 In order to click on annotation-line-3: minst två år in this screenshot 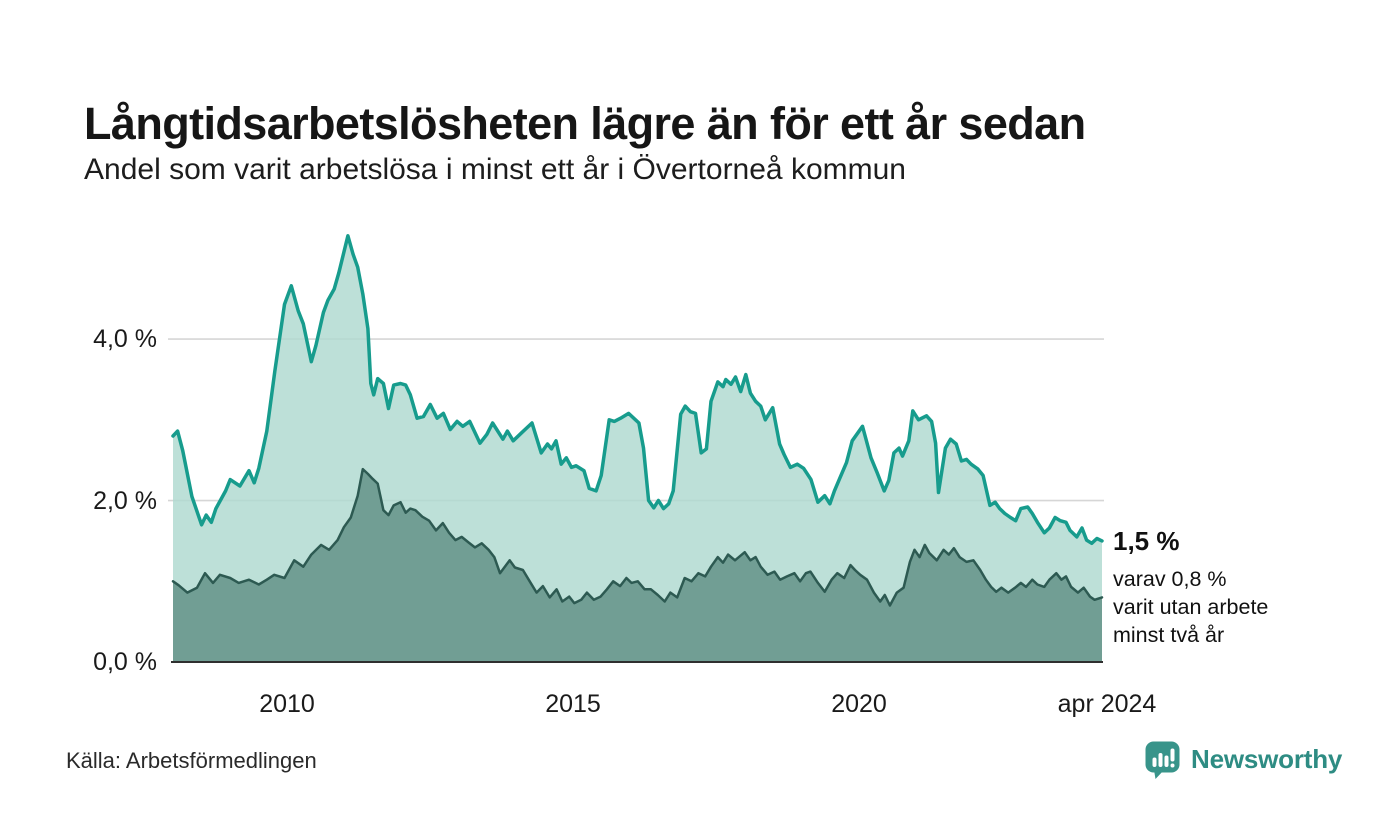, I will do `click(1169, 635)`.